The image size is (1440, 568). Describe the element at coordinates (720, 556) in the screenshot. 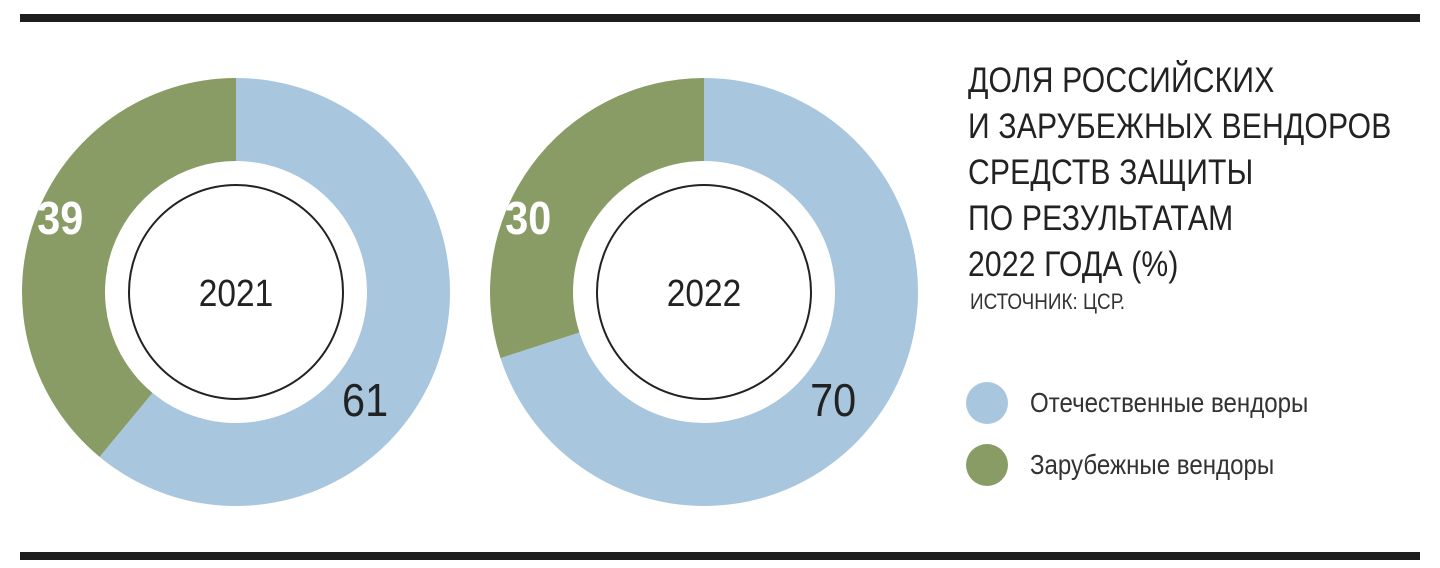

I see `bottom-rule` at that location.